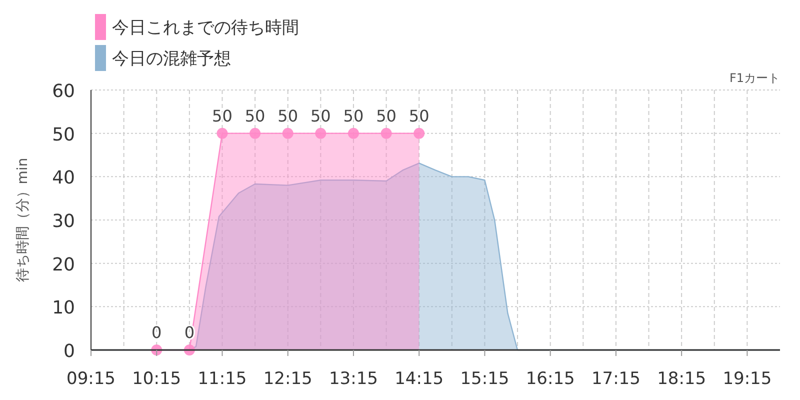 The height and width of the screenshot is (400, 800). What do you see at coordinates (287, 379) in the screenshot?
I see `x-tick-label: 12:15` at bounding box center [287, 379].